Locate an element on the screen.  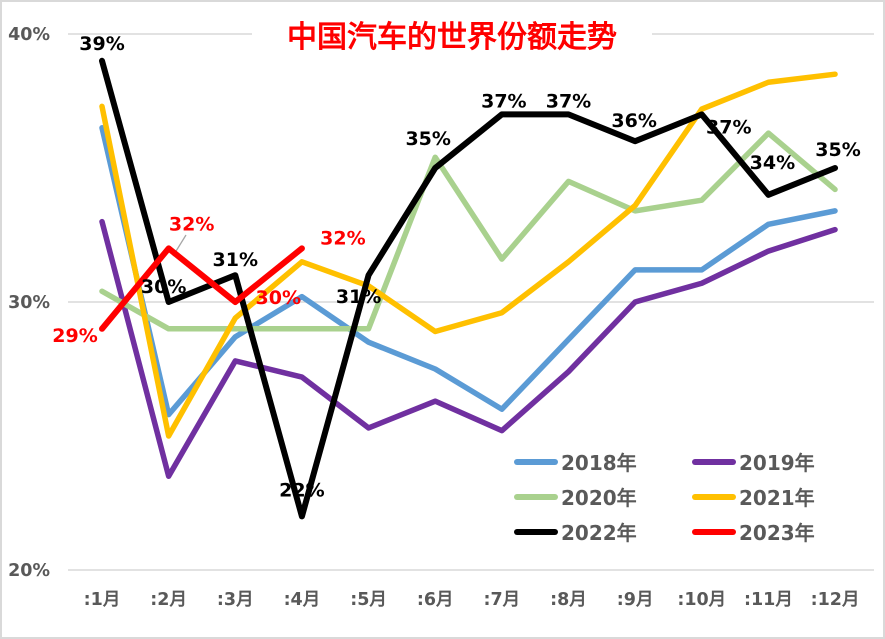
y-axis-tick-label: 30% is located at coordinates (29, 303).